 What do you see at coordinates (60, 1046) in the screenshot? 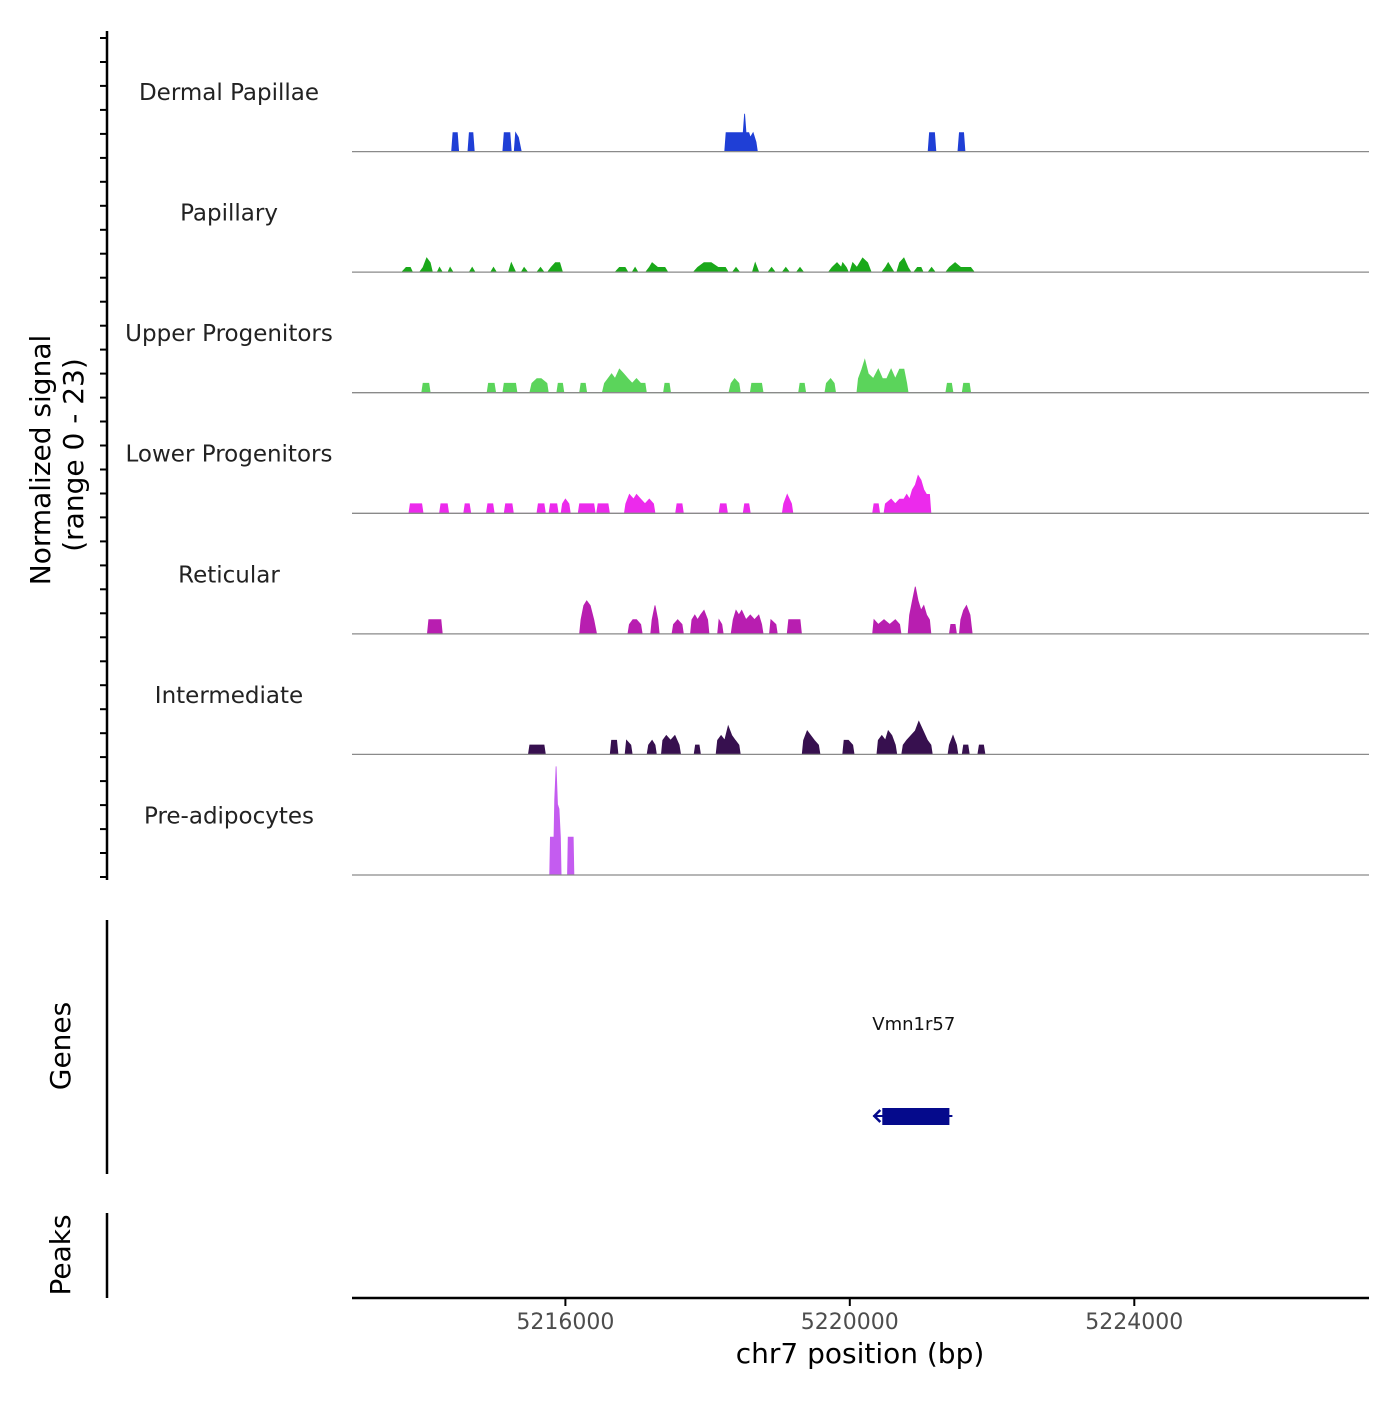
I see `genes-panel-label: Genes` at bounding box center [60, 1046].